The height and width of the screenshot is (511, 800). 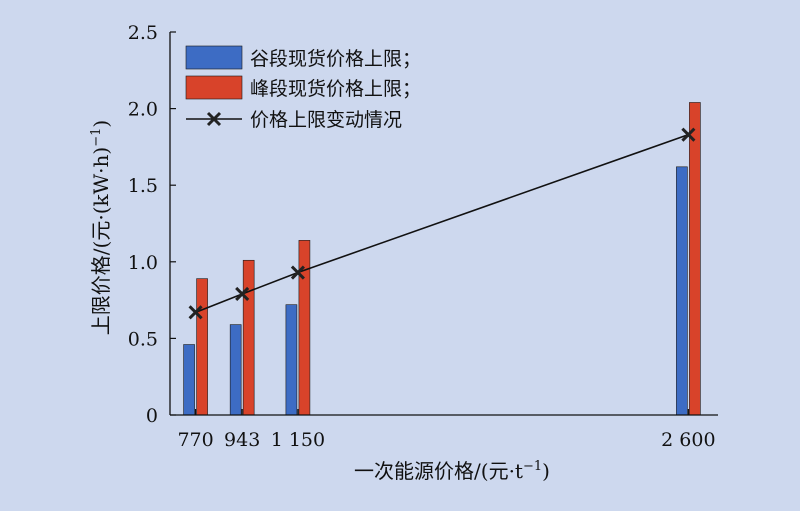 What do you see at coordinates (298, 440) in the screenshot?
I see `x-tick-label-2: 1 150` at bounding box center [298, 440].